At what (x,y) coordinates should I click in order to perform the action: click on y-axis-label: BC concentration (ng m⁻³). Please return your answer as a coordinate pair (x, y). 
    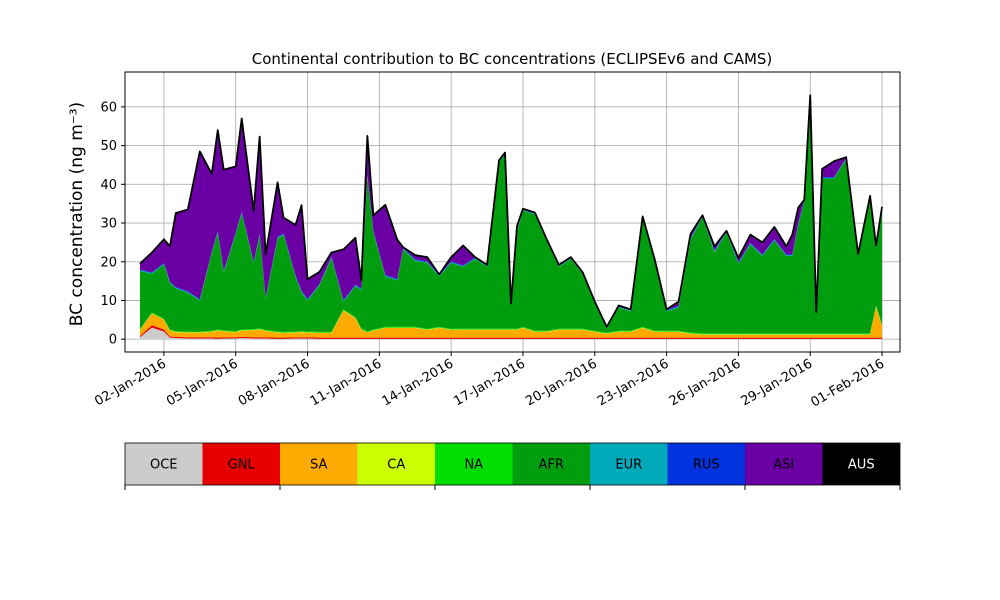
    Looking at the image, I should click on (77, 214).